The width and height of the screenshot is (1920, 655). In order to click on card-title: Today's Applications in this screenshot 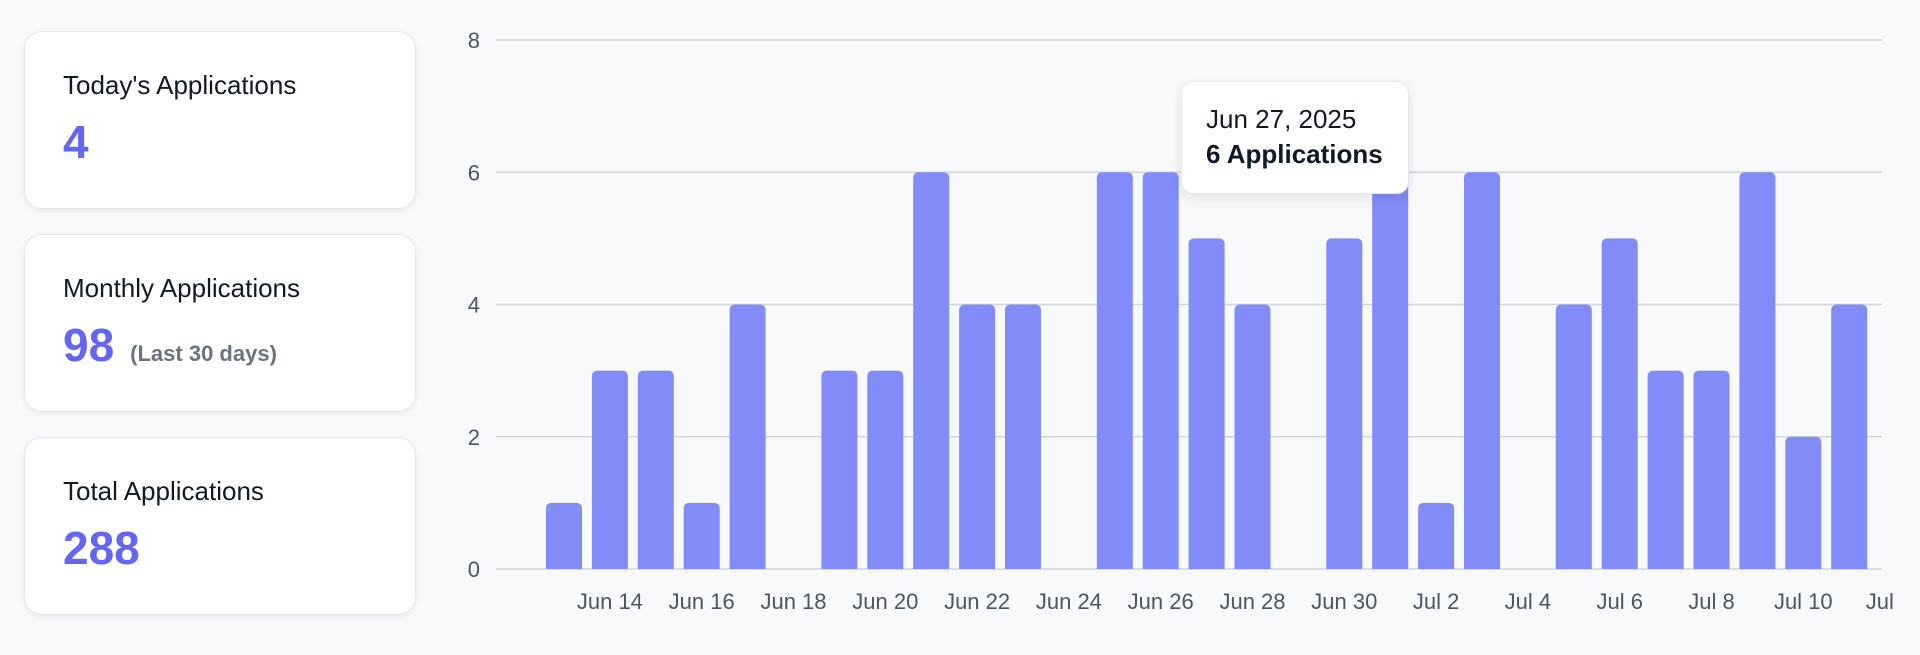, I will do `click(180, 85)`.